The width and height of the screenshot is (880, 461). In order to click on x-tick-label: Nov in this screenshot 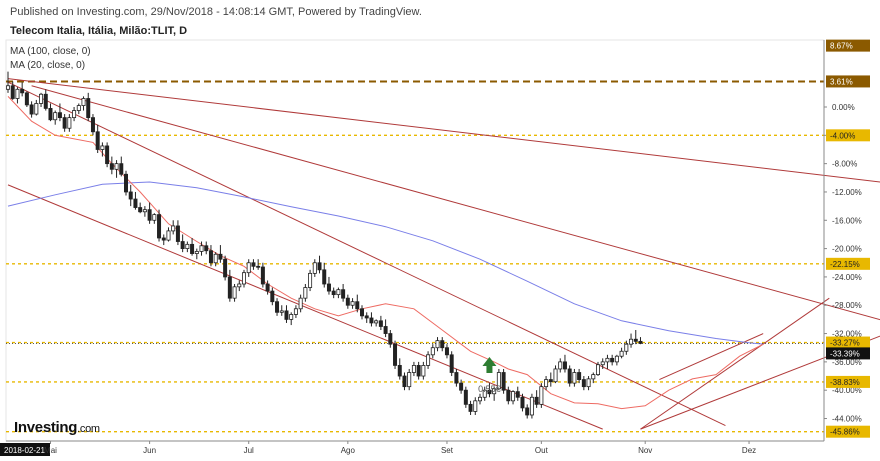, I will do `click(645, 450)`.